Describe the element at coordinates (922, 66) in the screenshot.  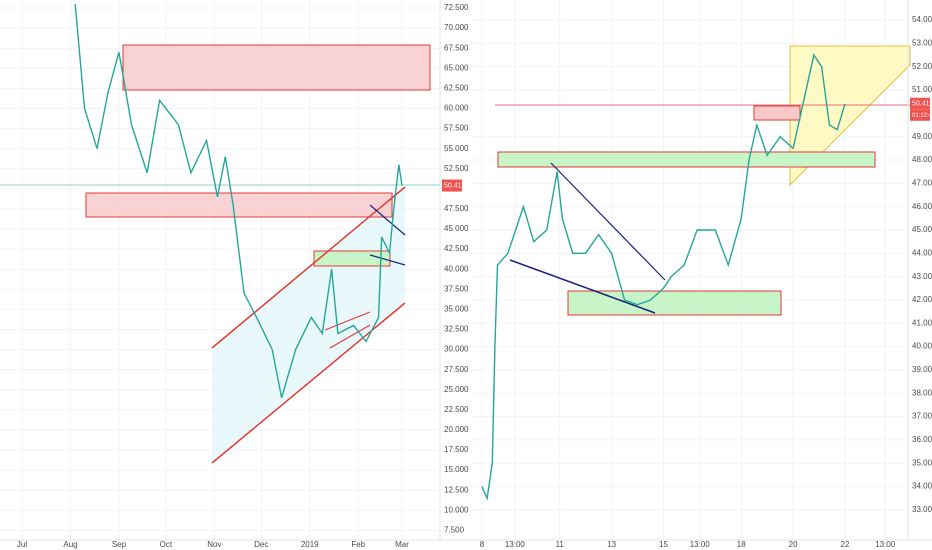
I see `y-tick-label: 52.000` at that location.